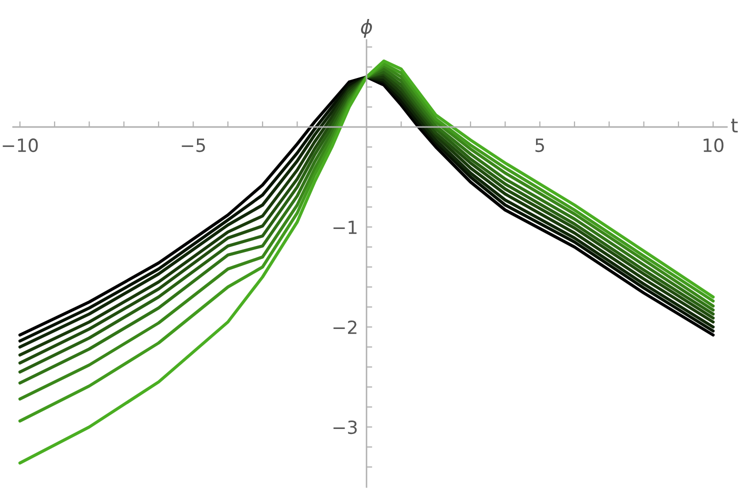 The image size is (750, 490). I want to click on x-tick-label: −5, so click(193, 145).